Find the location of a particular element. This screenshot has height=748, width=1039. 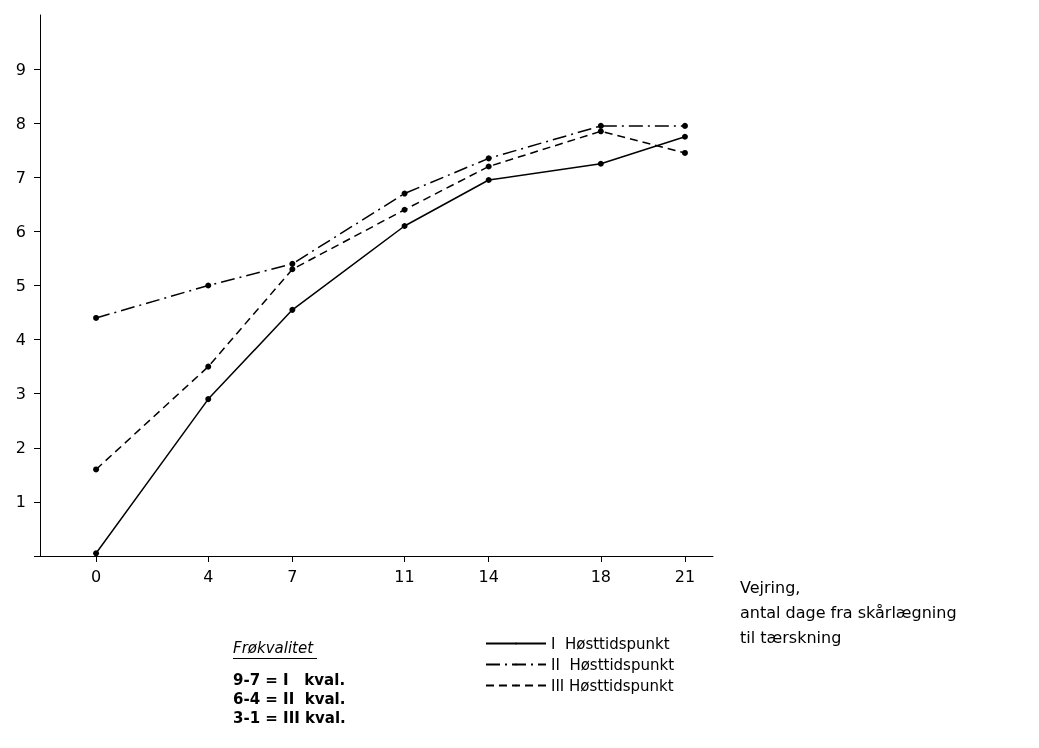

x-tick-label: 14 is located at coordinates (488, 576).